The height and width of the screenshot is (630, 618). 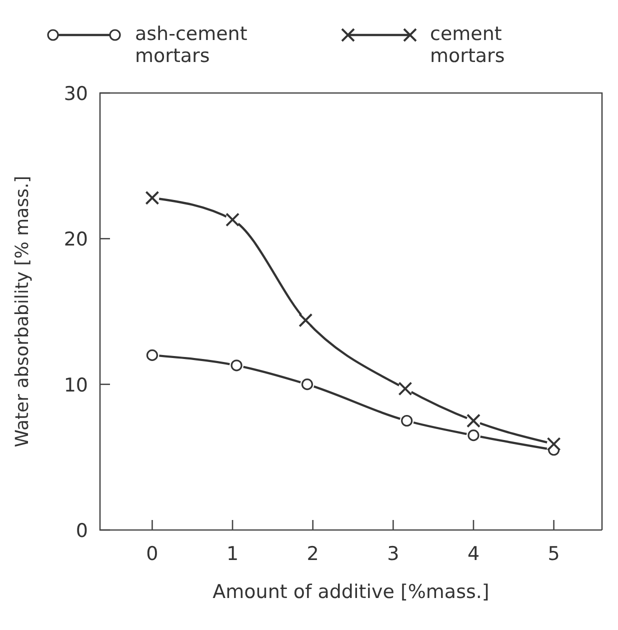 I want to click on legend-label: cement mortars, so click(x=467, y=45).